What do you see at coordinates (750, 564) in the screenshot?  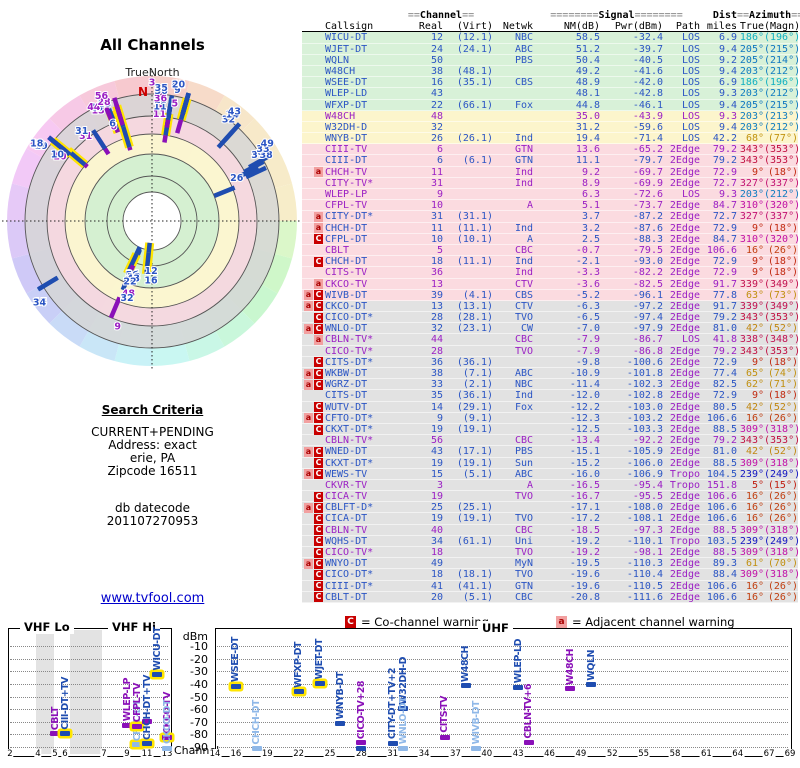 I see `cell-azimuth-true: 61°` at bounding box center [750, 564].